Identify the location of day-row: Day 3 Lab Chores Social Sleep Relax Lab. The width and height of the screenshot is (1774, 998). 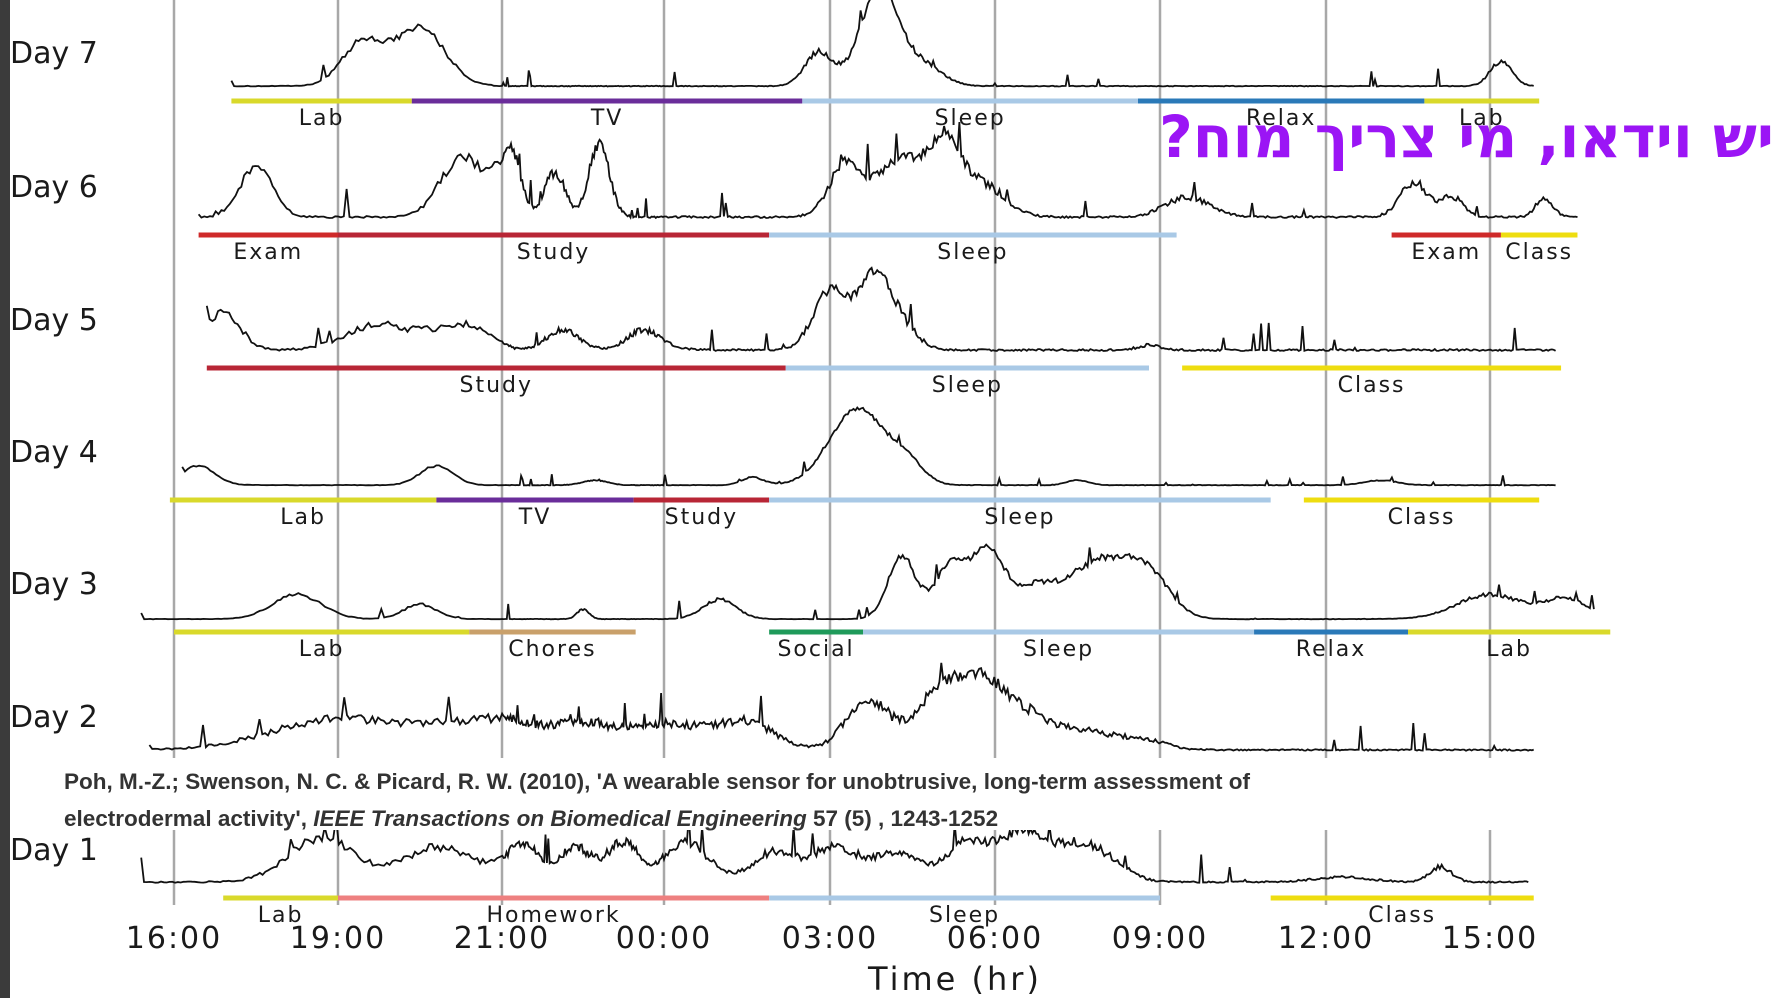
(810, 602).